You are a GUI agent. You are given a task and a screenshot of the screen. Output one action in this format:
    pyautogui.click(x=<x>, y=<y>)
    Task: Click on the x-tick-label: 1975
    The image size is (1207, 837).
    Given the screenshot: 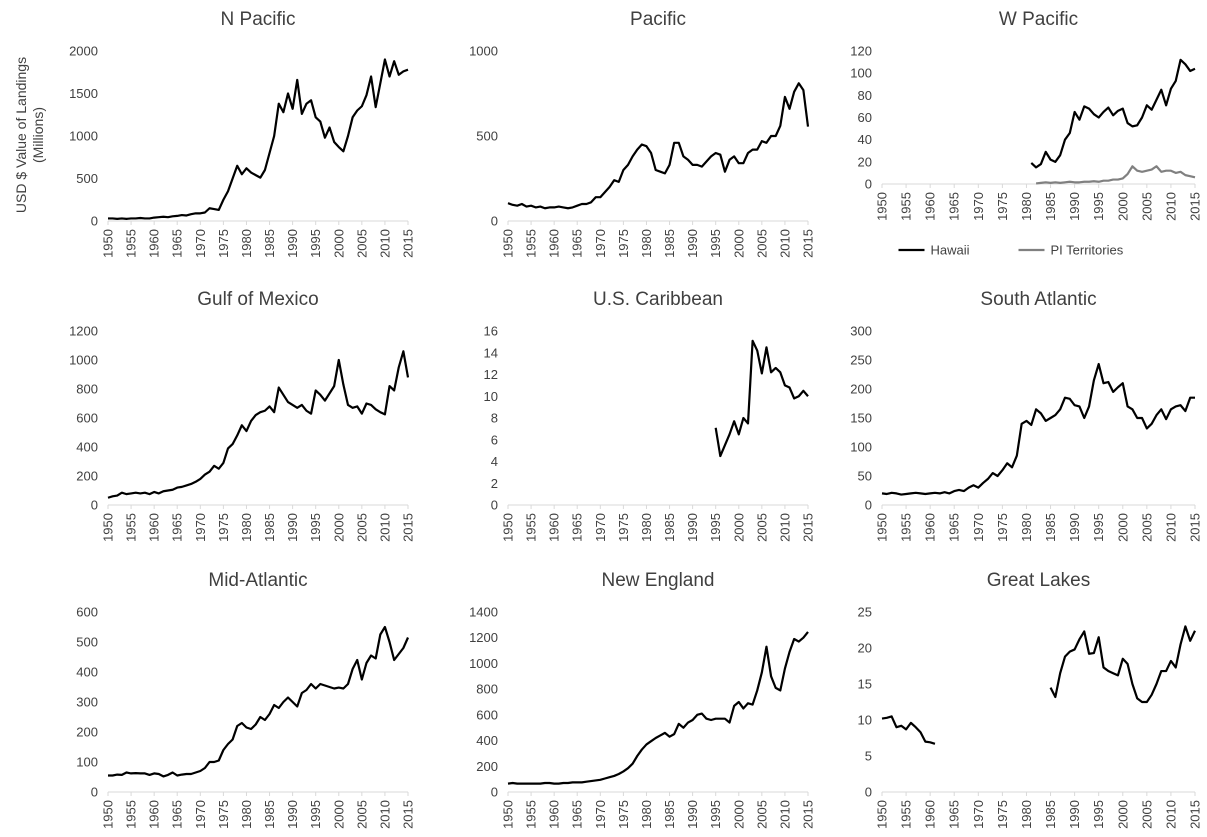 What is the action you would take?
    pyautogui.click(x=623, y=243)
    